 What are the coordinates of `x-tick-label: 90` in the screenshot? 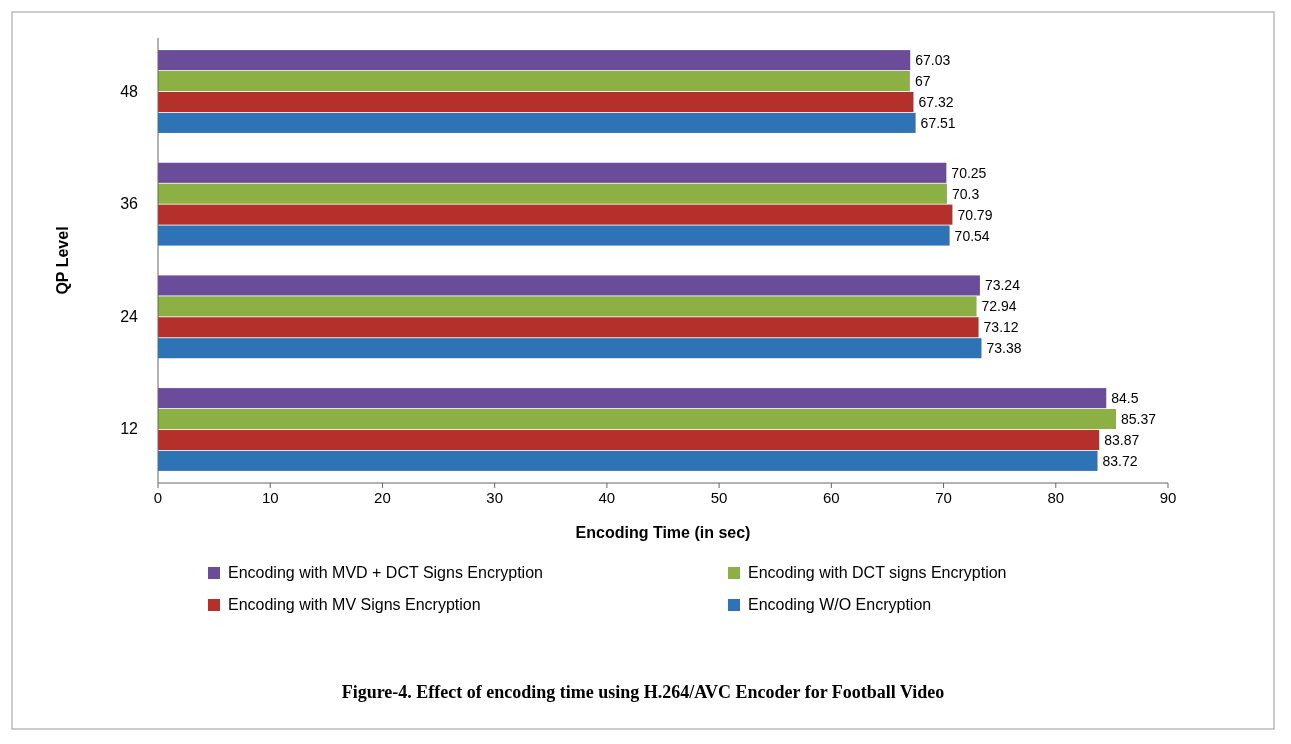 It's located at (1168, 497).